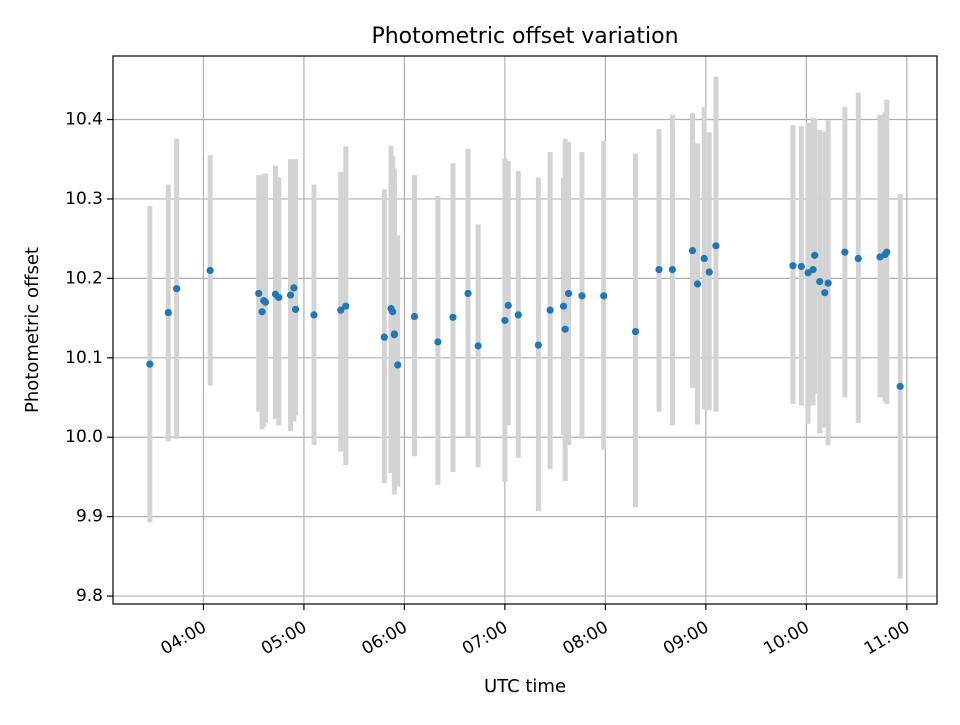  Describe the element at coordinates (32, 330) in the screenshot. I see `y-axis-label: Photometric offset` at that location.